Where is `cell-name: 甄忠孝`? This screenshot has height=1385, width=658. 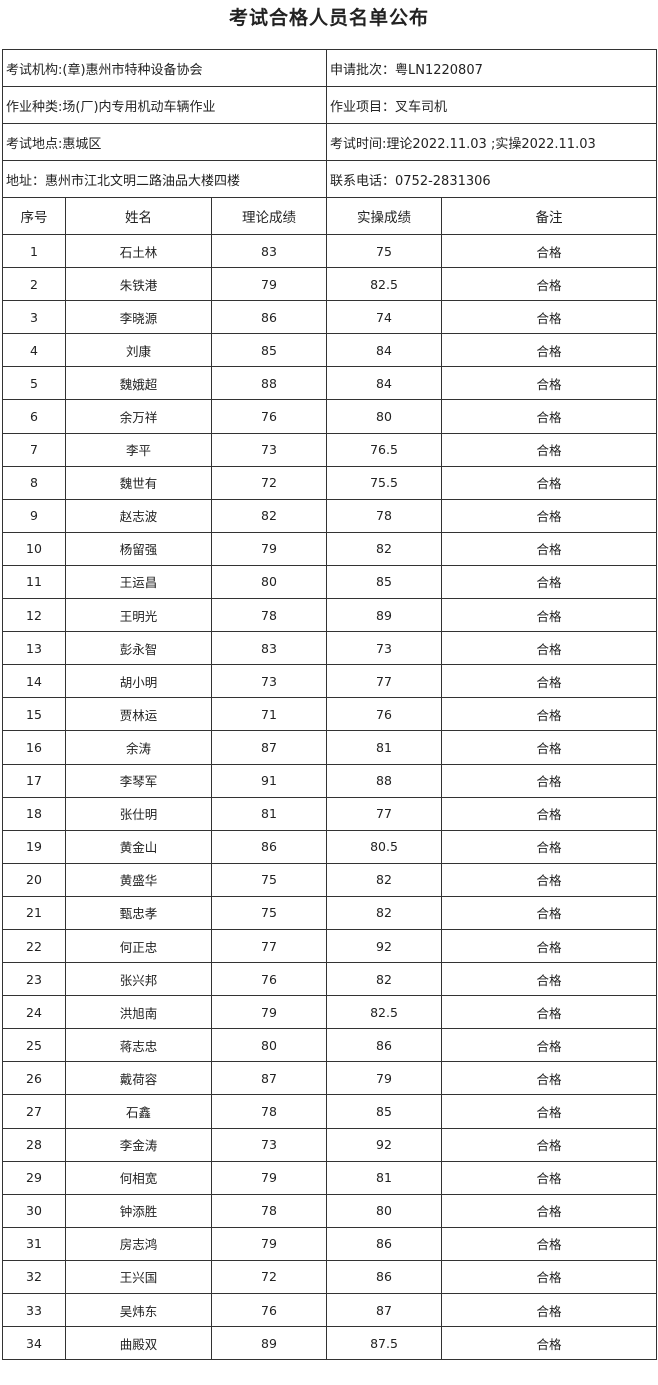 cell-name: 甄忠孝 is located at coordinates (138, 912).